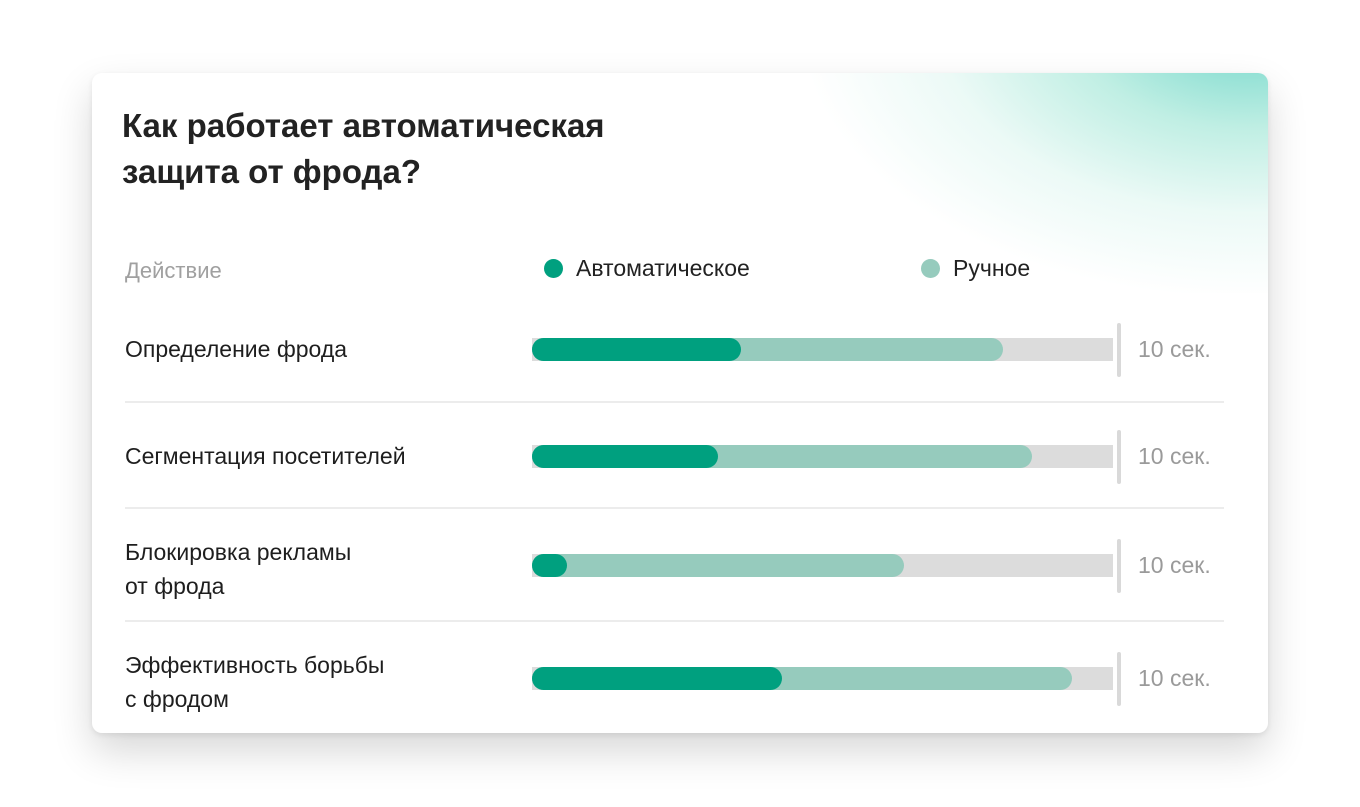  What do you see at coordinates (265, 456) in the screenshot?
I see `row-label-line-1: Сегментация посетителей` at bounding box center [265, 456].